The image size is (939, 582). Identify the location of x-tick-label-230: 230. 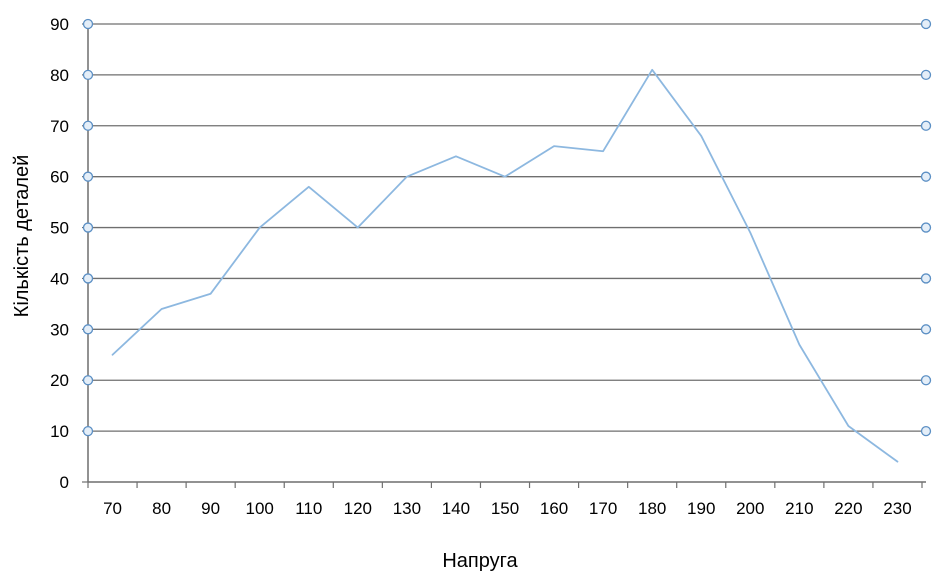
(897, 508).